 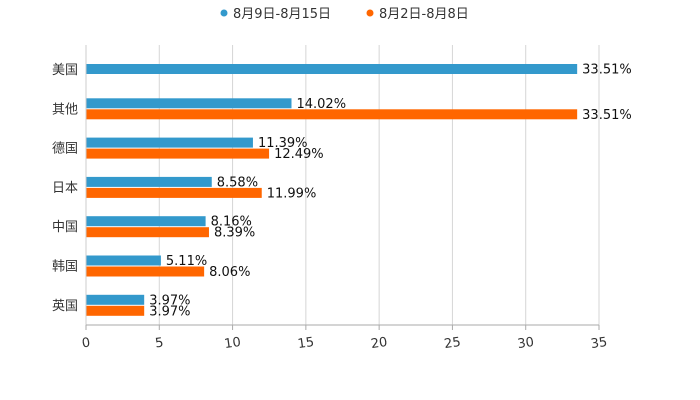 I want to click on x-tick-label: 10, so click(x=232, y=343).